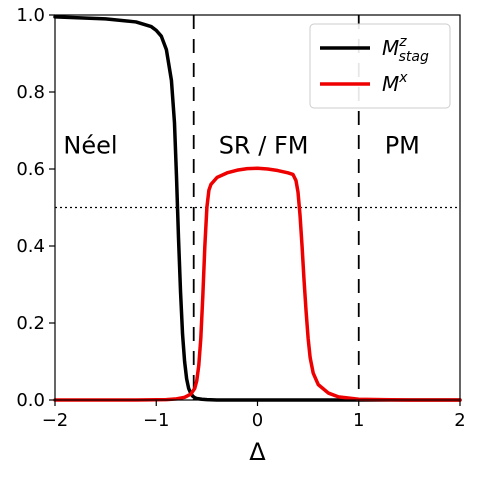 Image resolution: width=478 pixels, height=478 pixels. What do you see at coordinates (30, 15) in the screenshot?
I see `y-tick-label: 1.0` at bounding box center [30, 15].